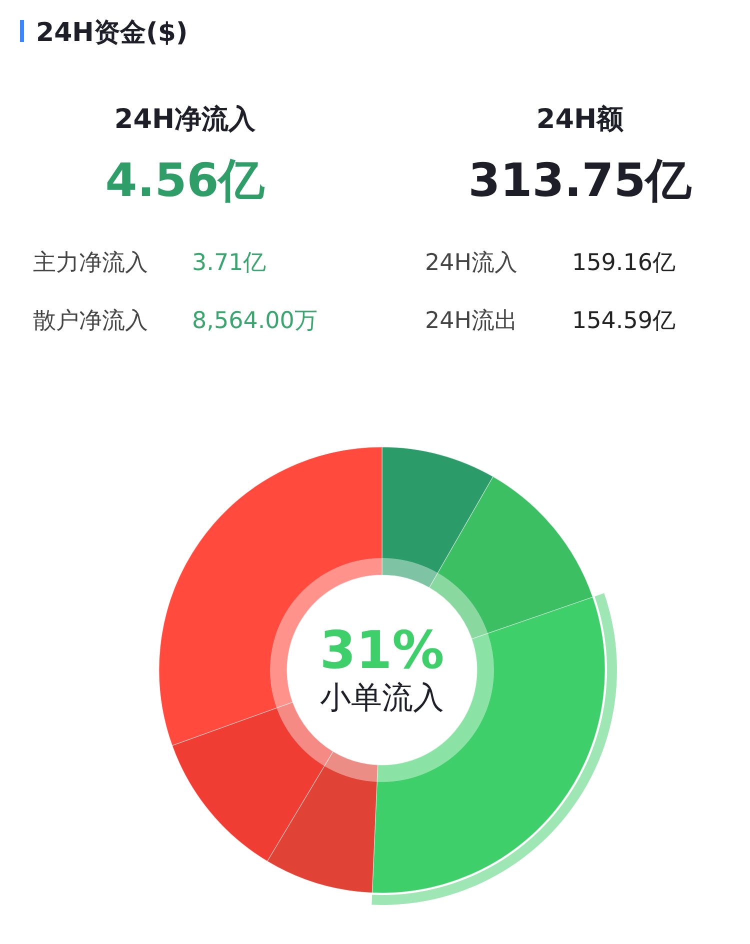 The width and height of the screenshot is (750, 944). I want to click on text: 313.75亿, so click(580, 180).